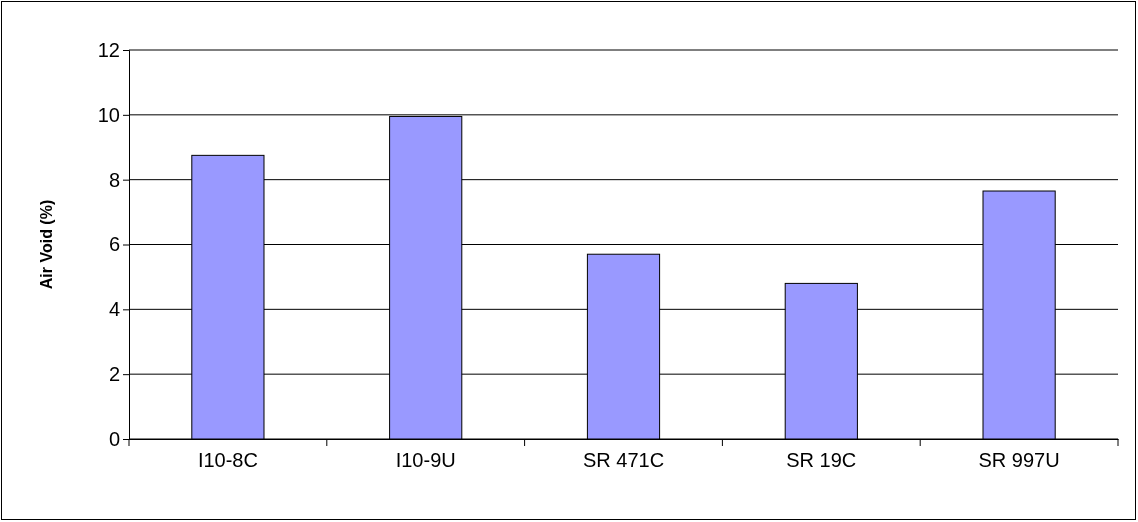  I want to click on x-tick-label: SR 997U, so click(1019, 460).